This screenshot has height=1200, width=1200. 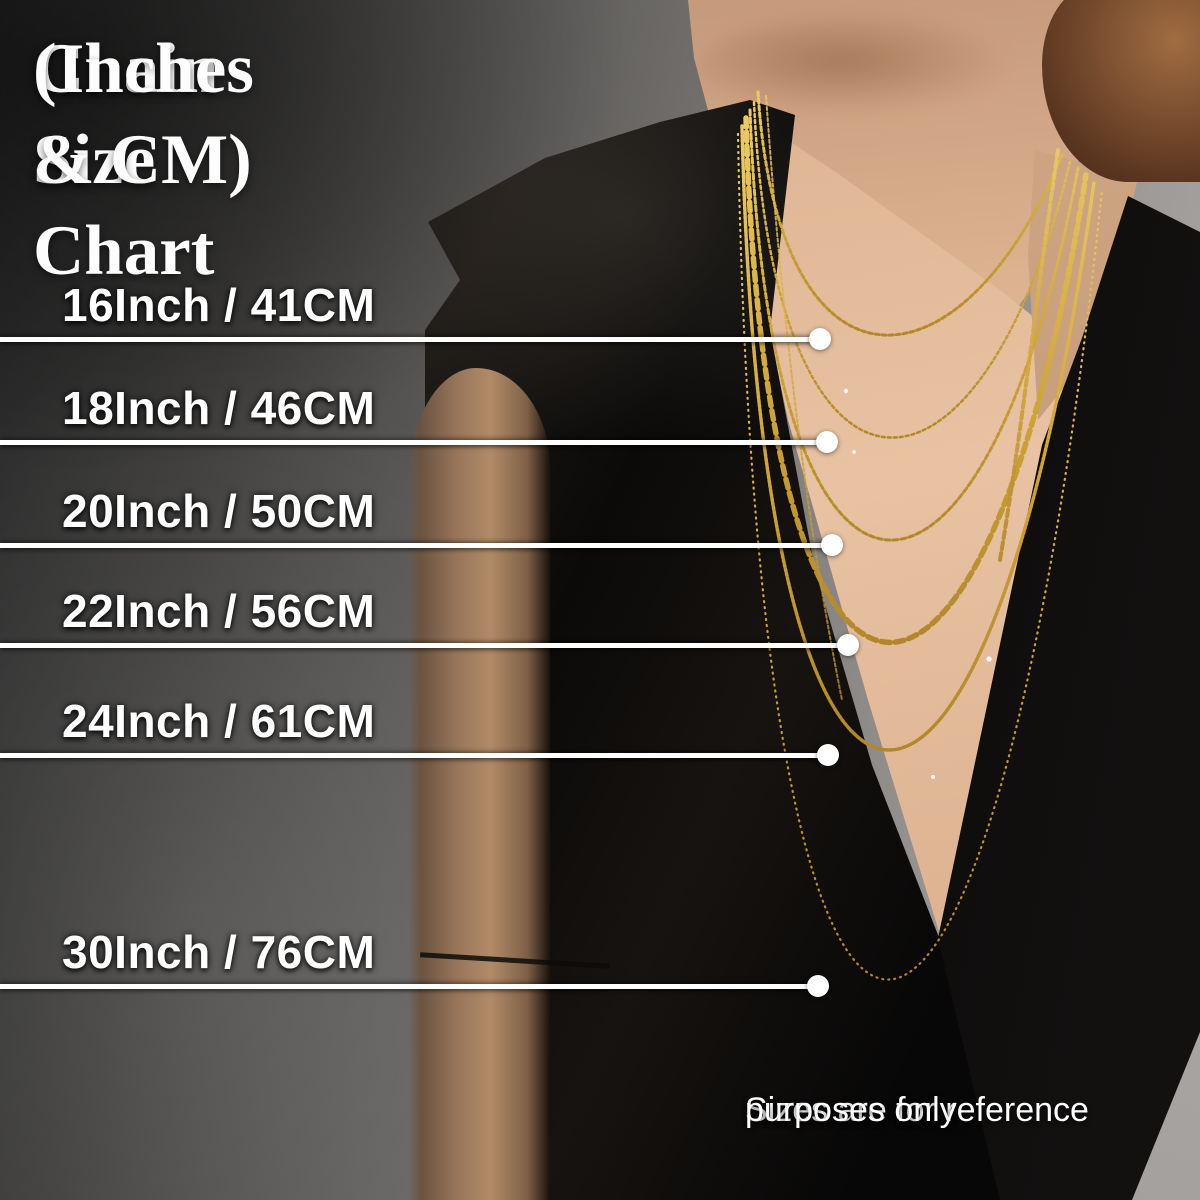 What do you see at coordinates (917, 583) in the screenshot?
I see `chain-sparkles` at bounding box center [917, 583].